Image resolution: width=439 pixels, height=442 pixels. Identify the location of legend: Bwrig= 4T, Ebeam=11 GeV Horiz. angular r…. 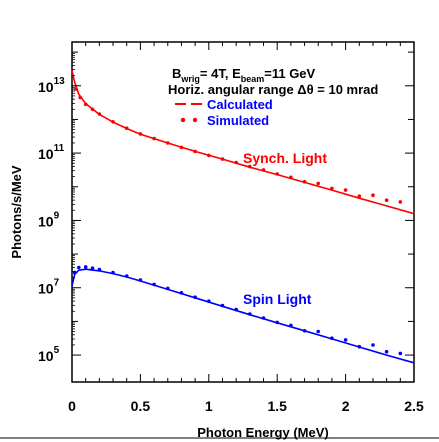
(273, 97).